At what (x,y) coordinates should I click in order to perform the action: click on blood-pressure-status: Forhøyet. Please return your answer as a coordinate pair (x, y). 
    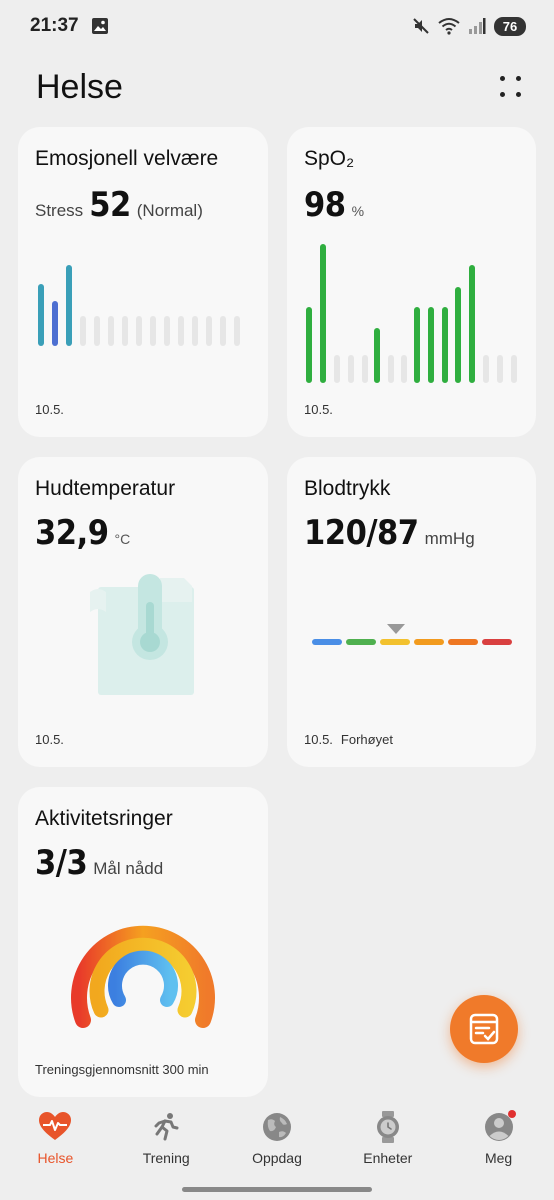
    Looking at the image, I should click on (366, 739).